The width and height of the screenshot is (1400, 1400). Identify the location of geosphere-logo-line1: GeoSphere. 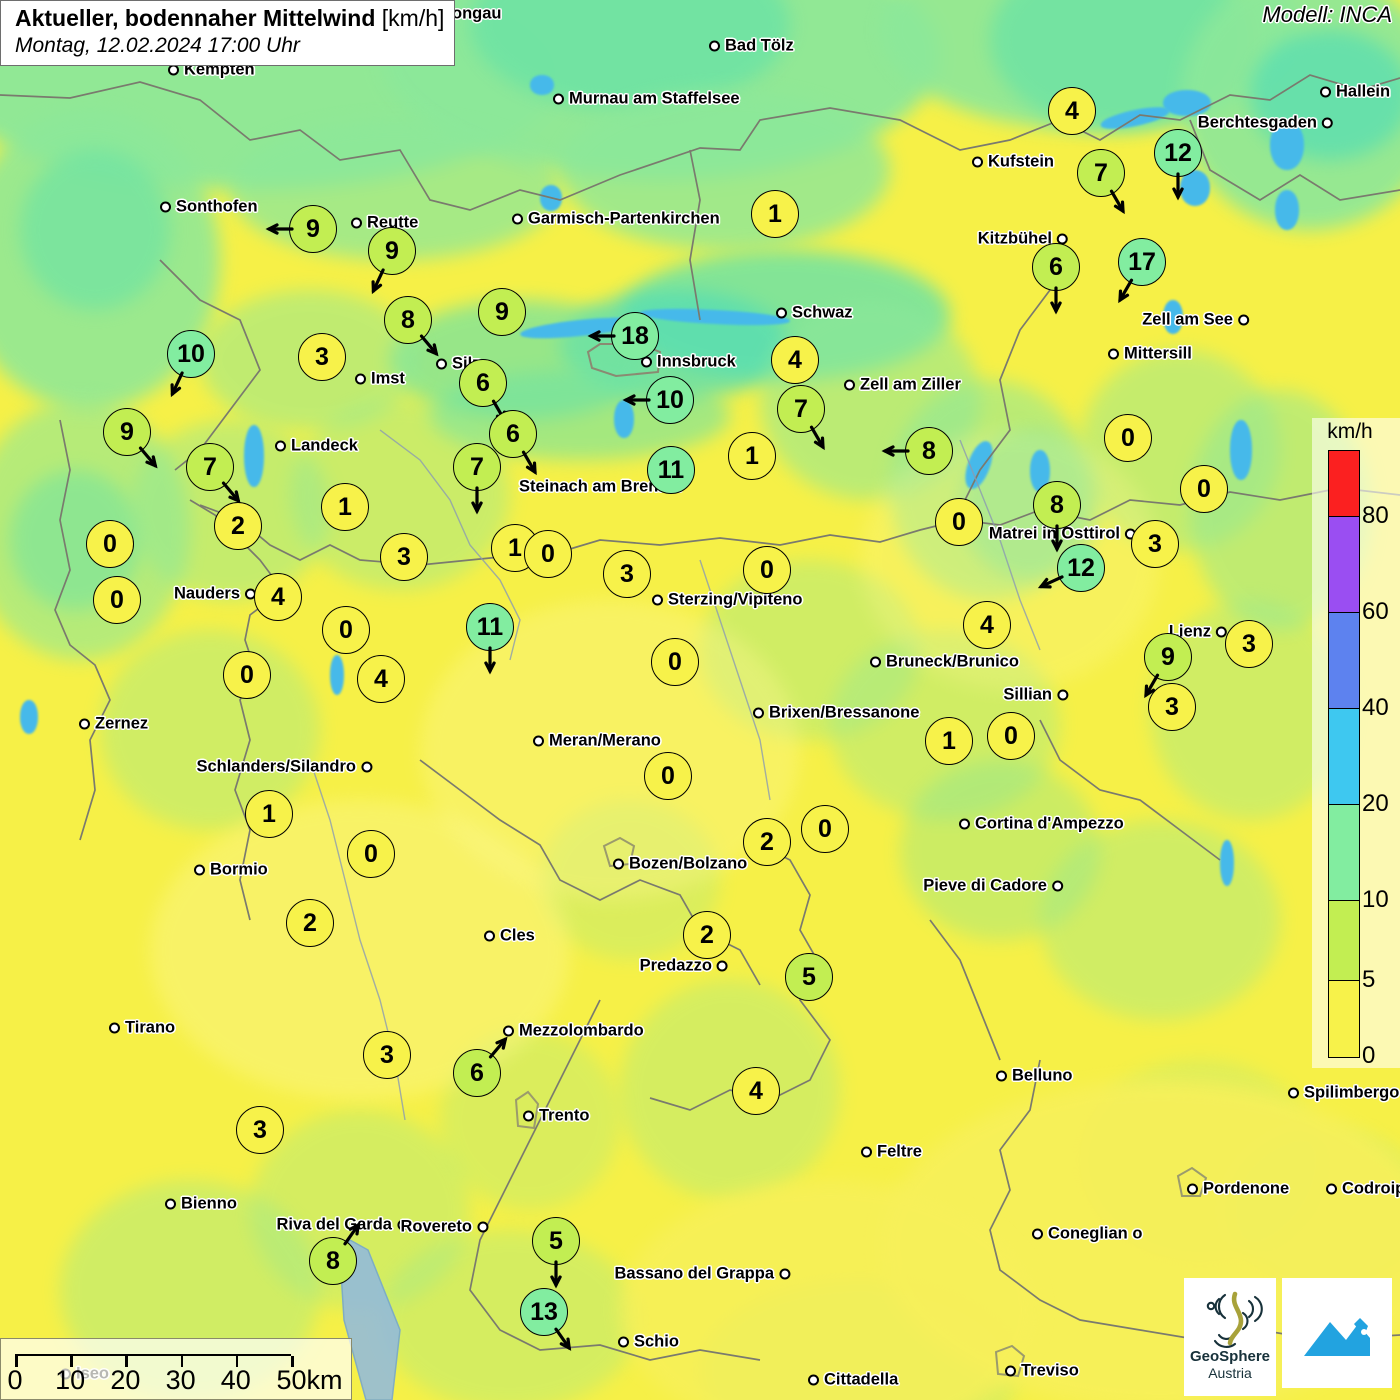
(1230, 1357).